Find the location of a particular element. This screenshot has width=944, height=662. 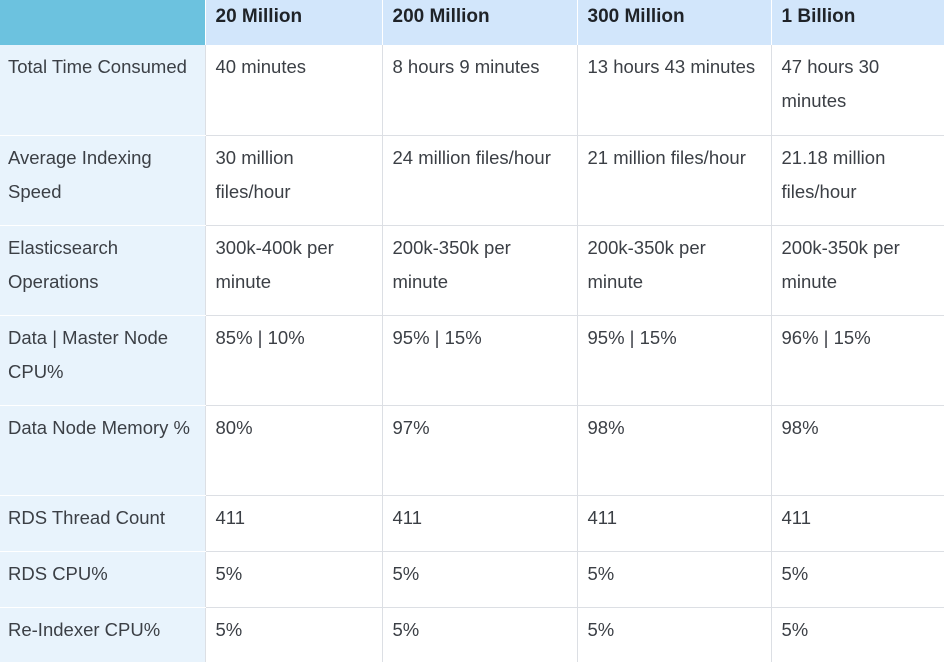

row-label: Average Indexing Speed is located at coordinates (102, 180).